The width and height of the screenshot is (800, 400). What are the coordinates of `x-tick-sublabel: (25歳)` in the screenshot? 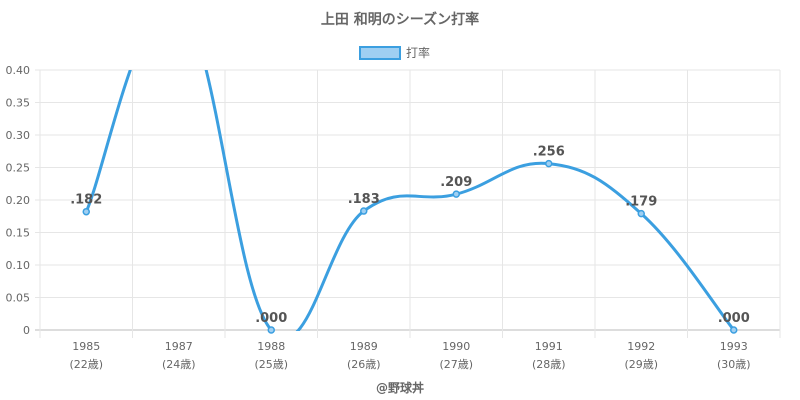 It's located at (271, 364).